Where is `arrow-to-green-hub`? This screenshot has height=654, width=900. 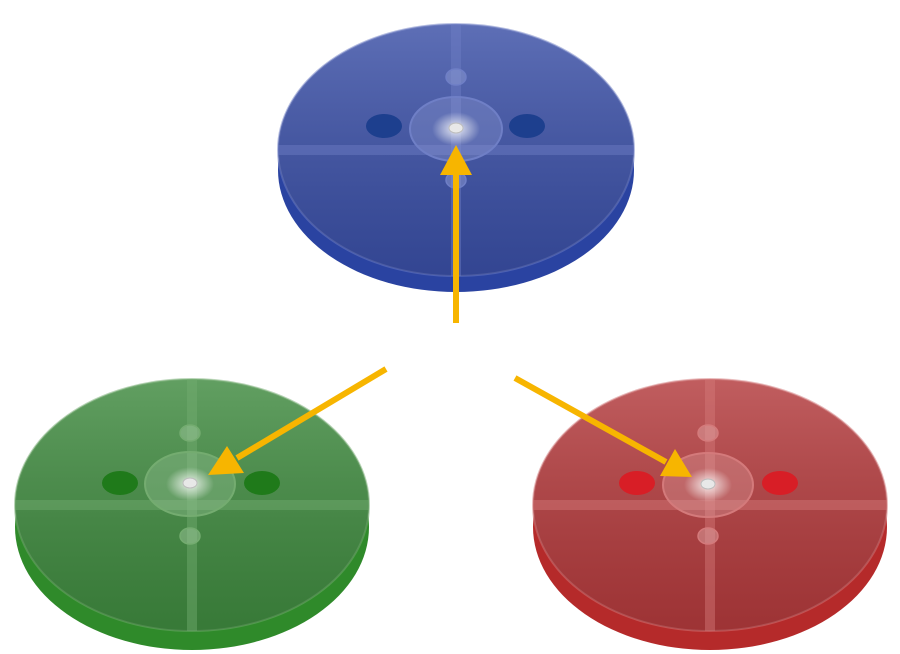
arrow-to-green-hub is located at coordinates (298, 420).